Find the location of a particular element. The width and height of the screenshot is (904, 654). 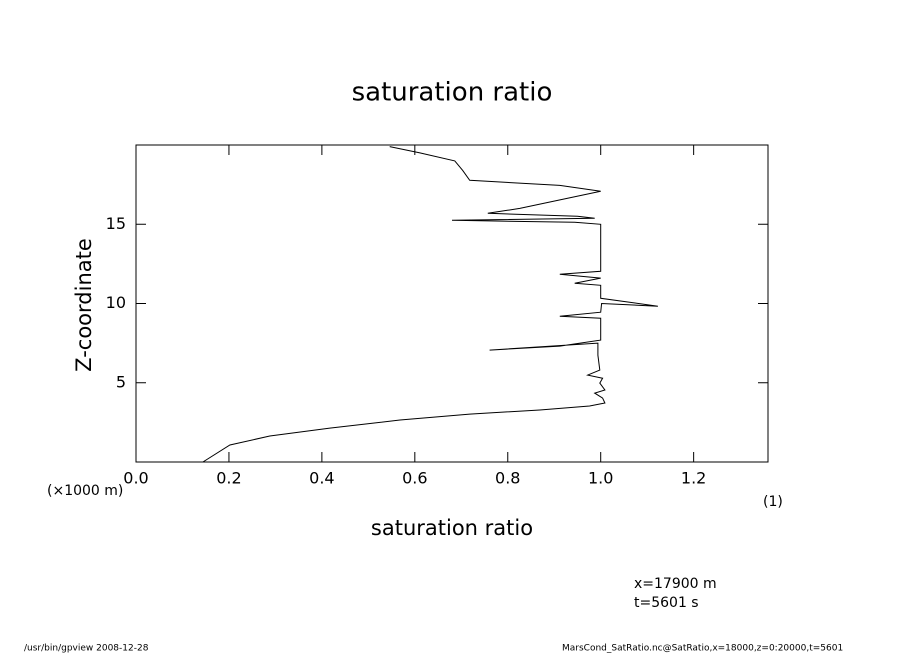

y-axis-title: Z-coordinate is located at coordinates (84, 305).